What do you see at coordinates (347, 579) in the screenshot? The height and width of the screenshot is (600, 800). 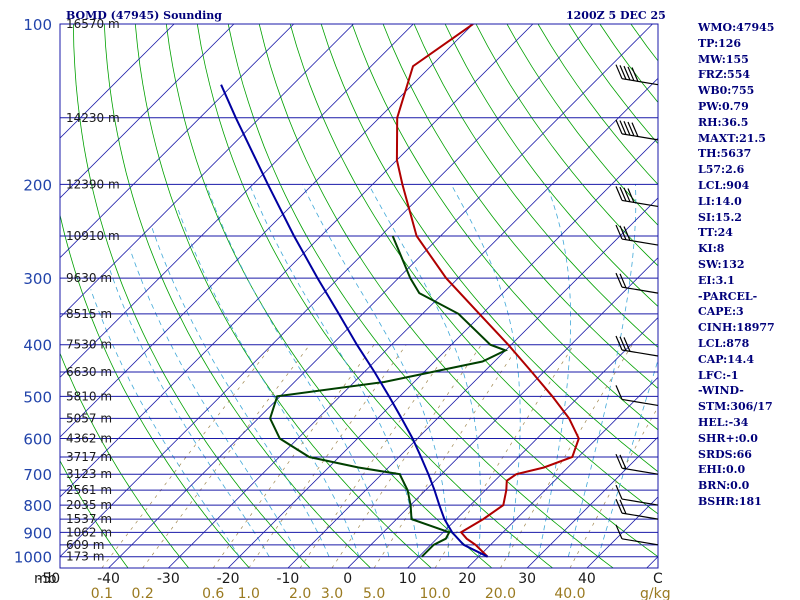 I see `temperature-tick-label: 0` at bounding box center [347, 579].